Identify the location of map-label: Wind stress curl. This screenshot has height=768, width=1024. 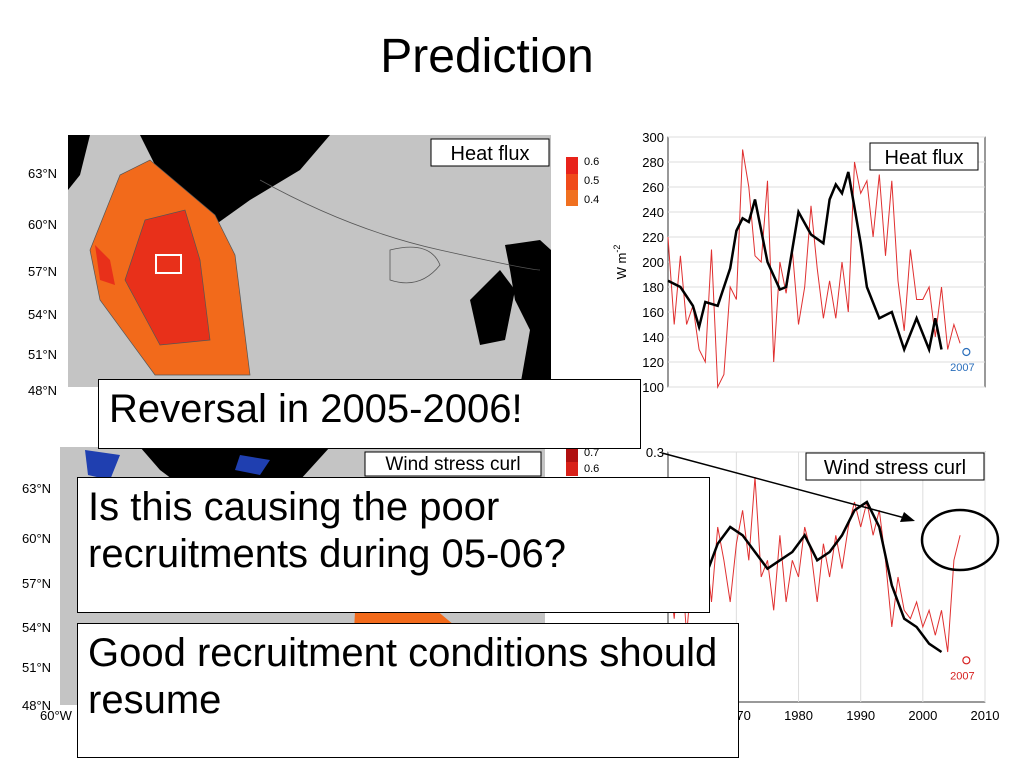
(452, 464).